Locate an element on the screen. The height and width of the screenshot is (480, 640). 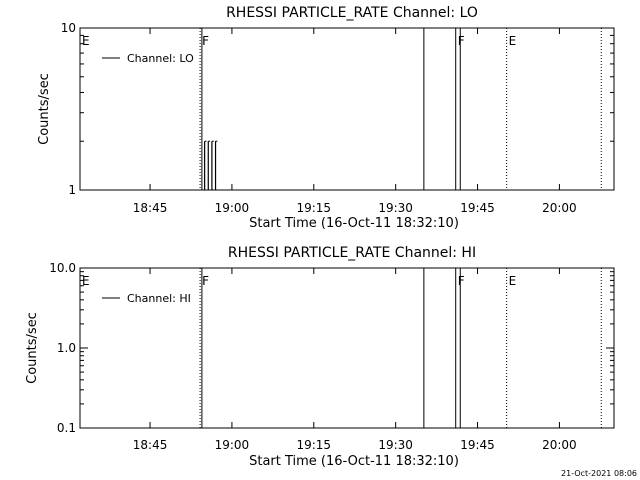
chart1-y-tick-label-0: 1 is located at coordinates (72, 190).